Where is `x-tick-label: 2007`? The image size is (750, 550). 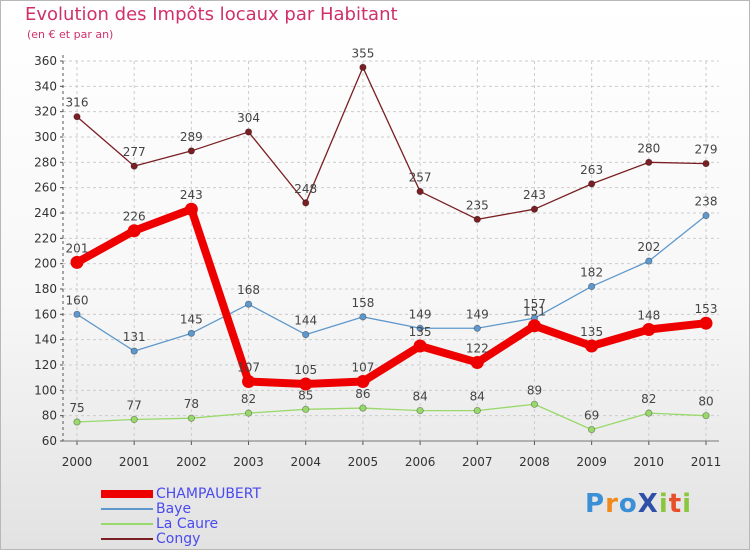 x-tick-label: 2007 is located at coordinates (477, 462).